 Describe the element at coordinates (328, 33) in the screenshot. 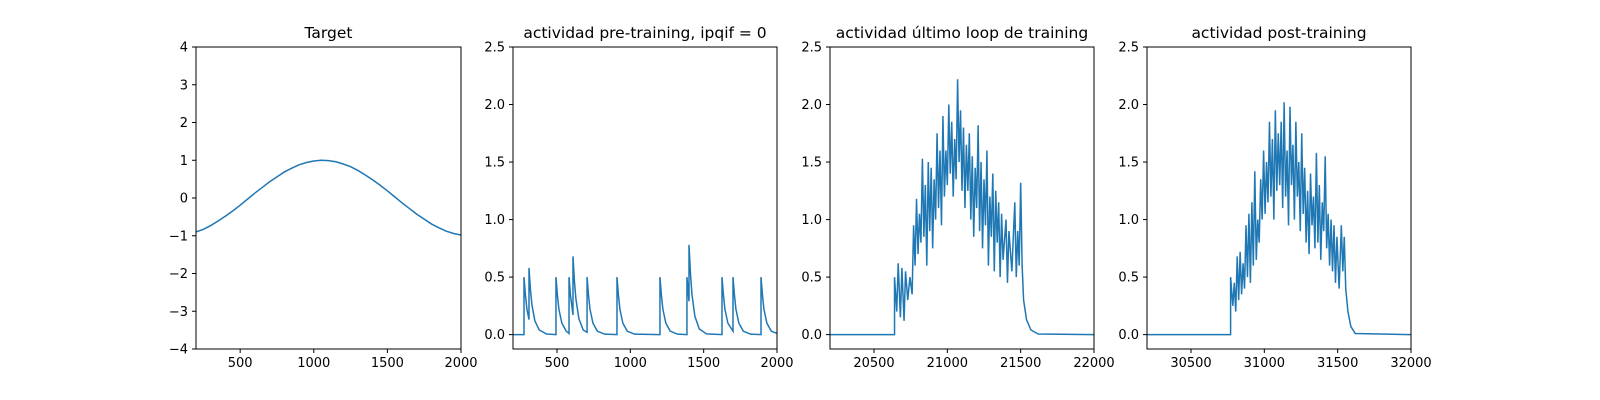

I see `chart-title: Target` at that location.